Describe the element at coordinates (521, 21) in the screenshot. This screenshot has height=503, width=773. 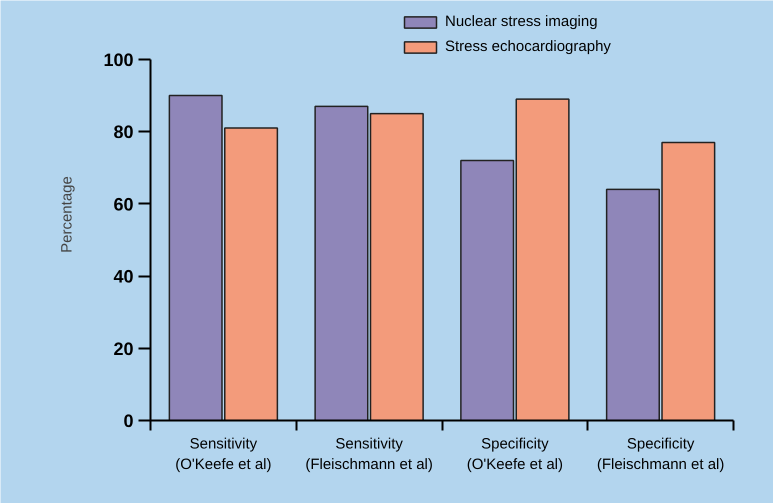
I see `legend-label: Nuclear stress imaging` at that location.